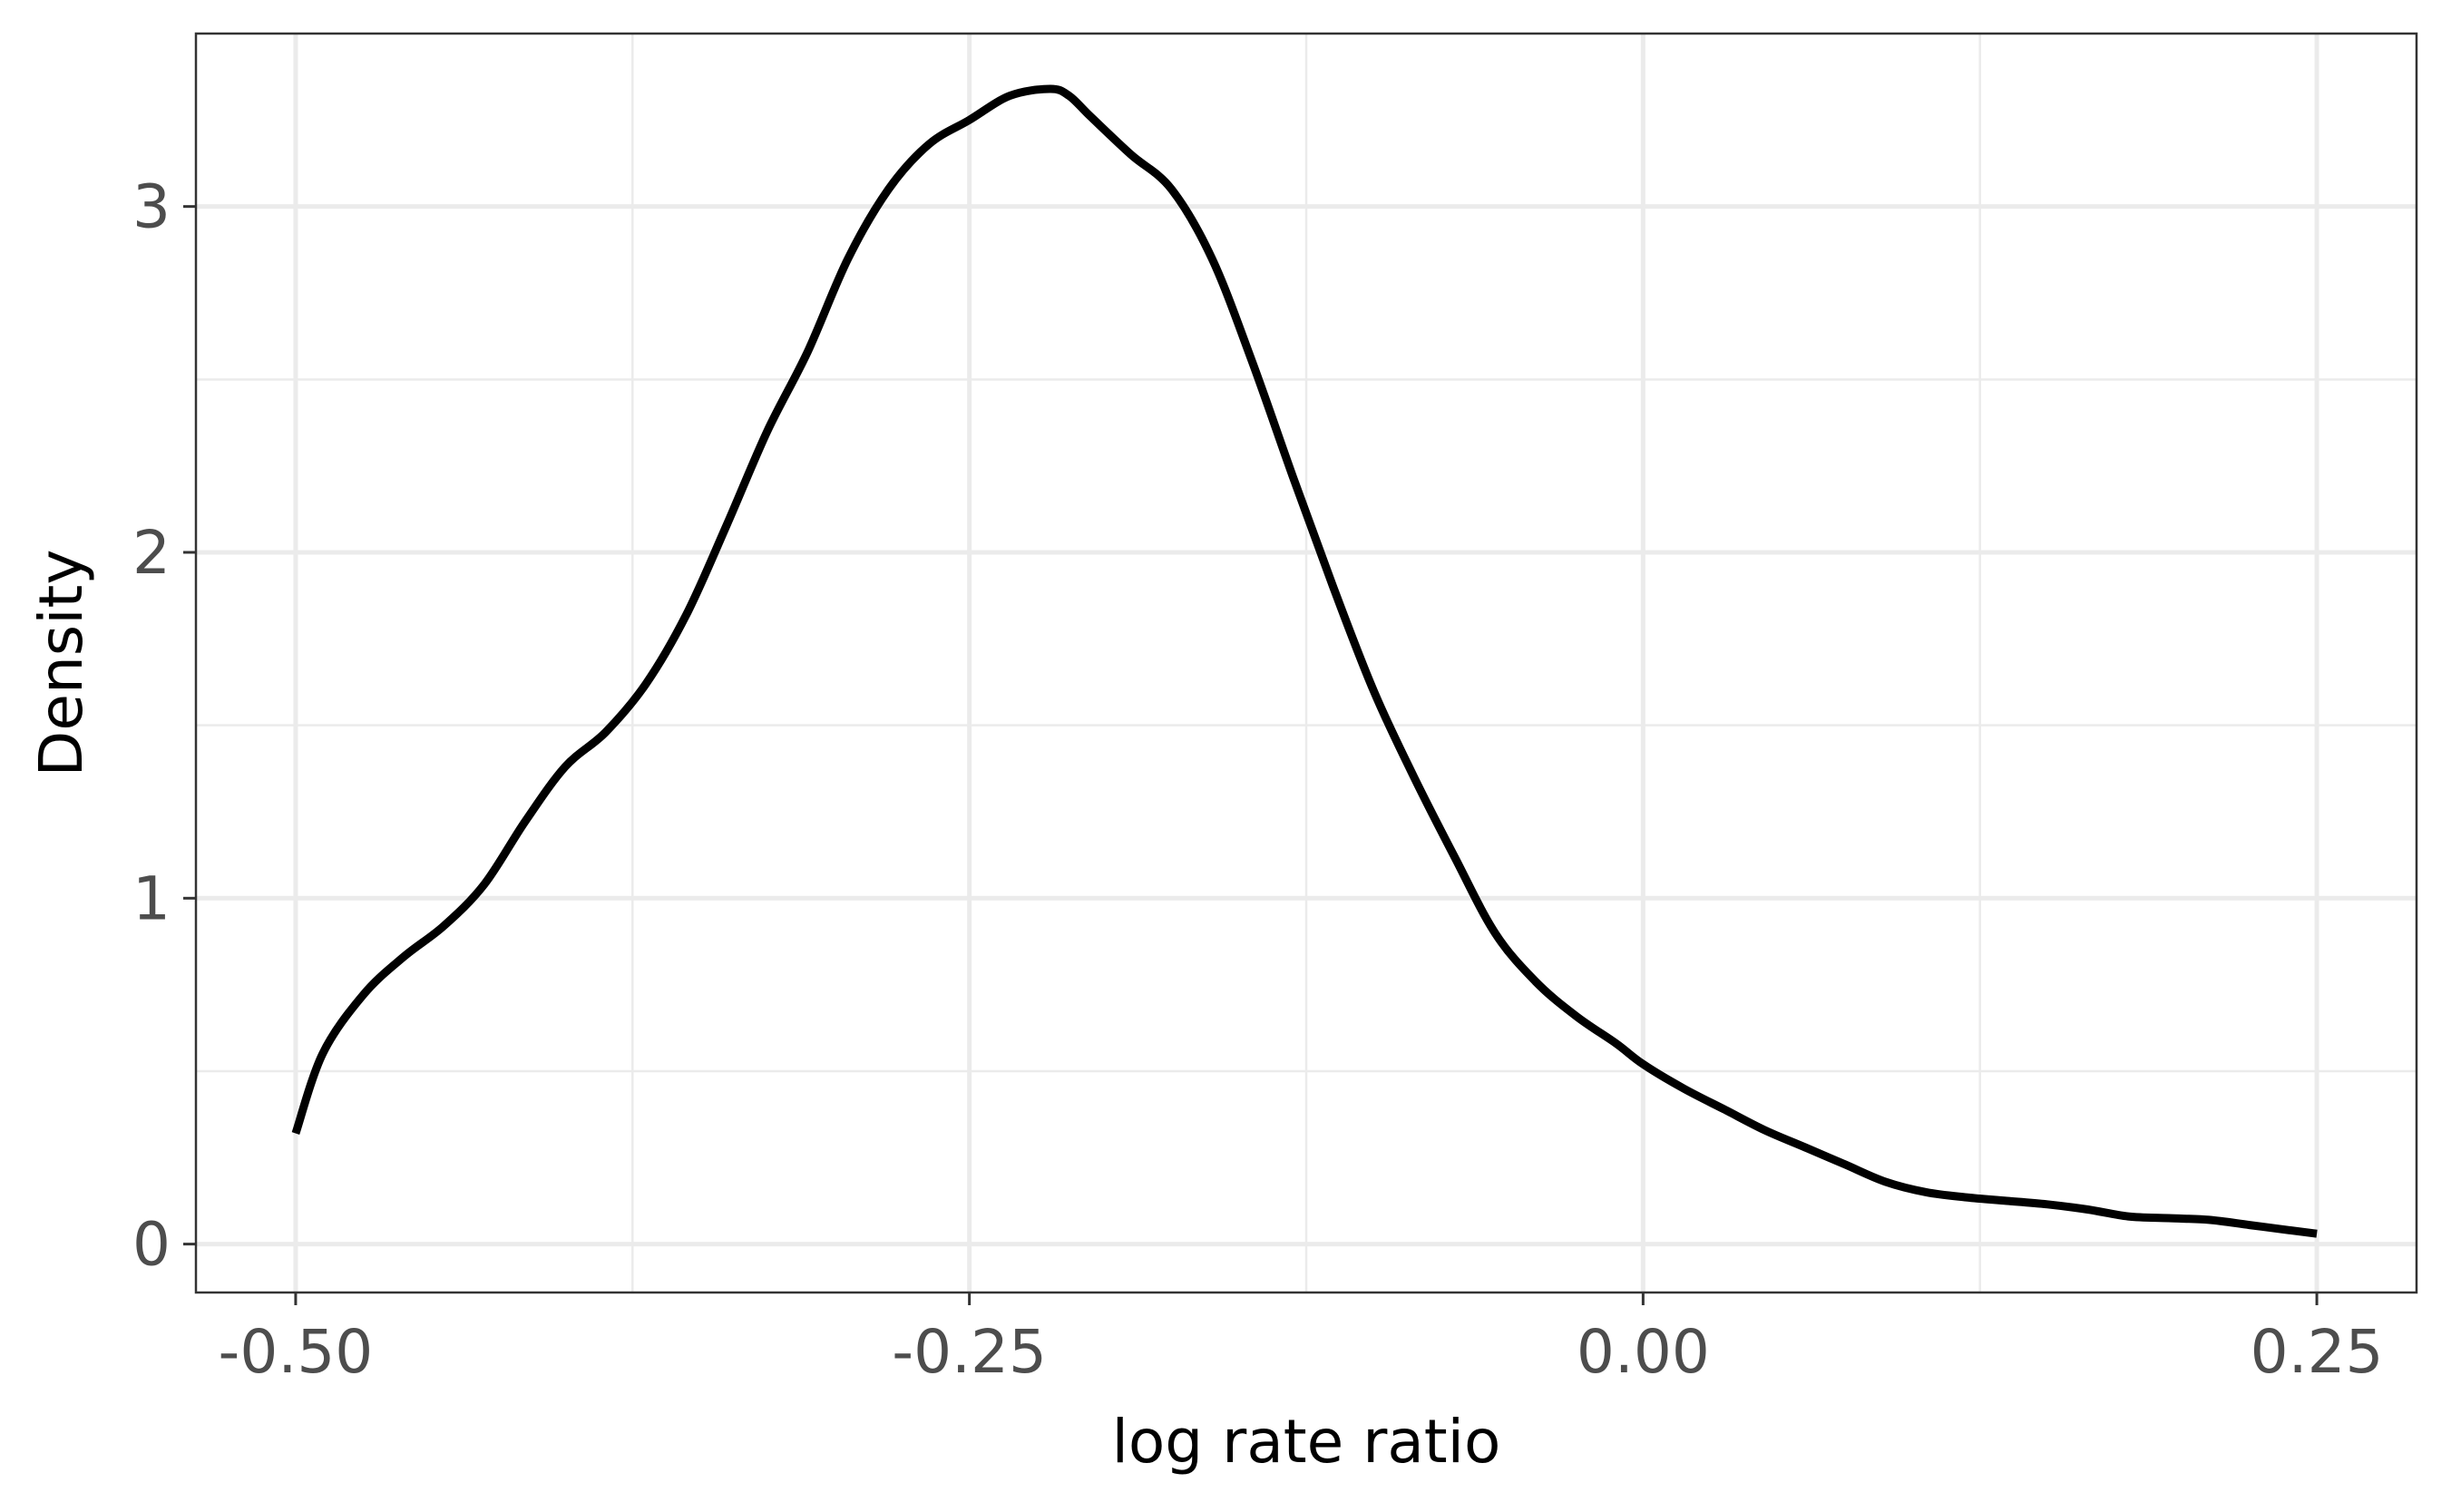 This screenshot has height=1512, width=2451. Describe the element at coordinates (1301, 1340) in the screenshot. I see `x-axis: -0.50 -0.25 0.00 0.25` at that location.